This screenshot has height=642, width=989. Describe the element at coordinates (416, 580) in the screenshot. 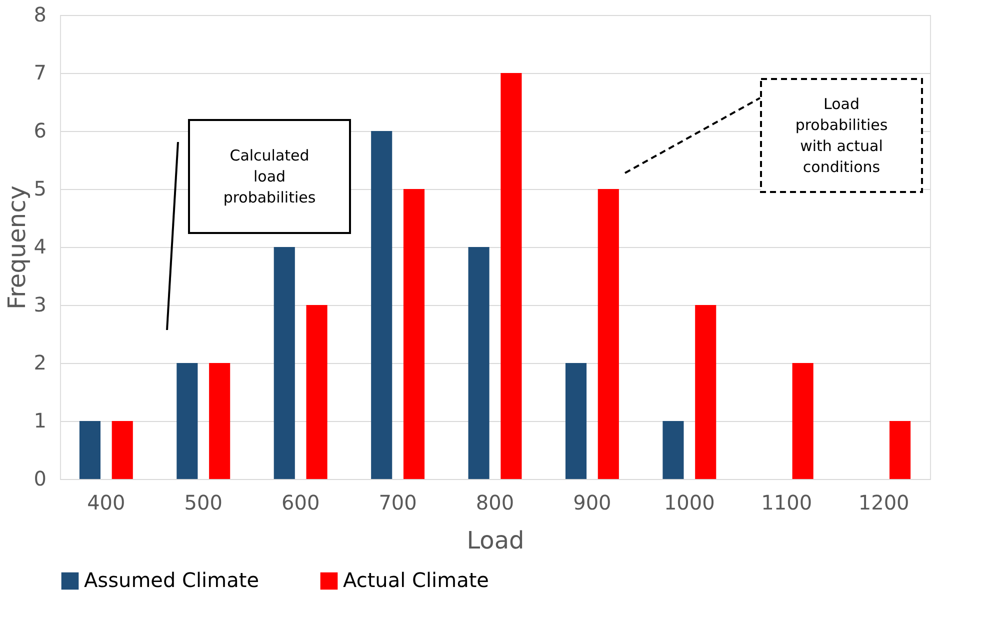

I see `legend-label: Actual Climate` at that location.